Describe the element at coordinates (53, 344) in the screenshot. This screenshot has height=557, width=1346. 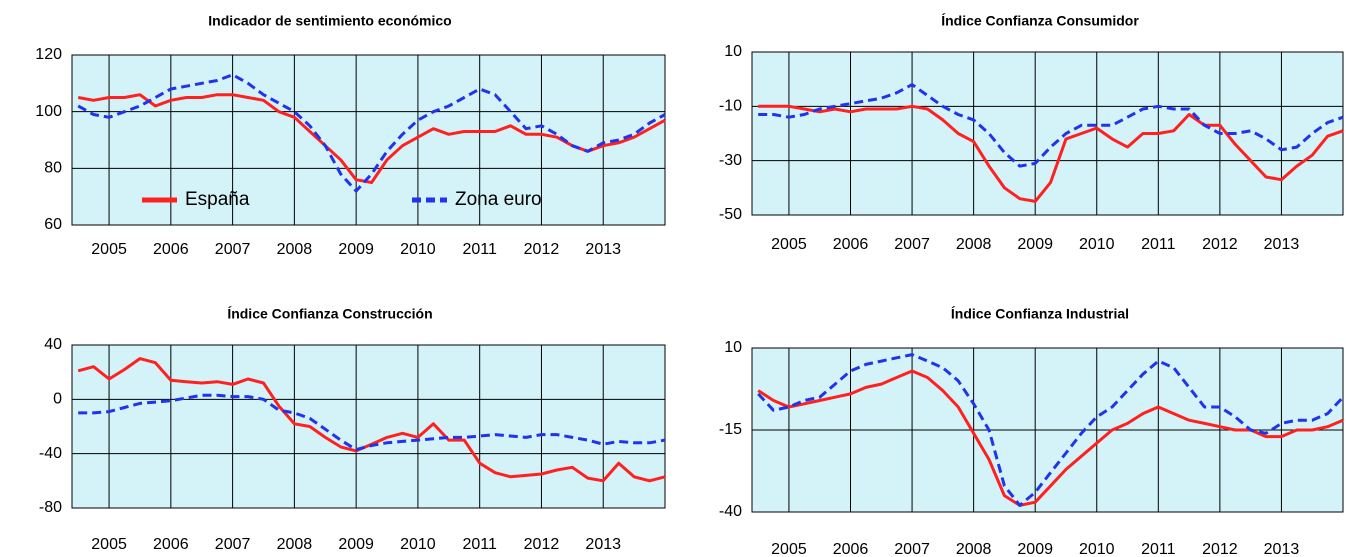
I see `y-tick-label: 40` at that location.